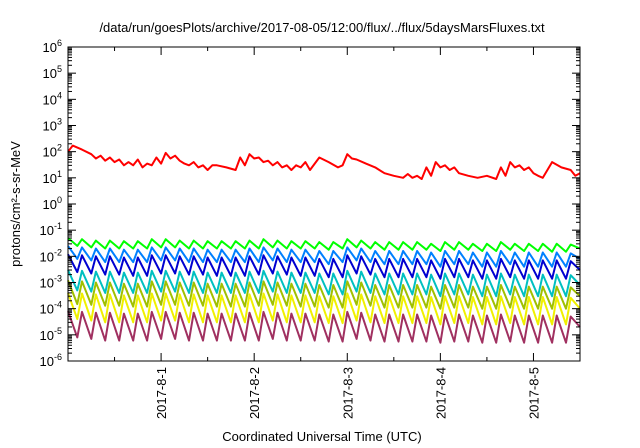  What do you see at coordinates (51, 360) in the screenshot?
I see `y-tick-label: 10⁻⁶` at bounding box center [51, 360].